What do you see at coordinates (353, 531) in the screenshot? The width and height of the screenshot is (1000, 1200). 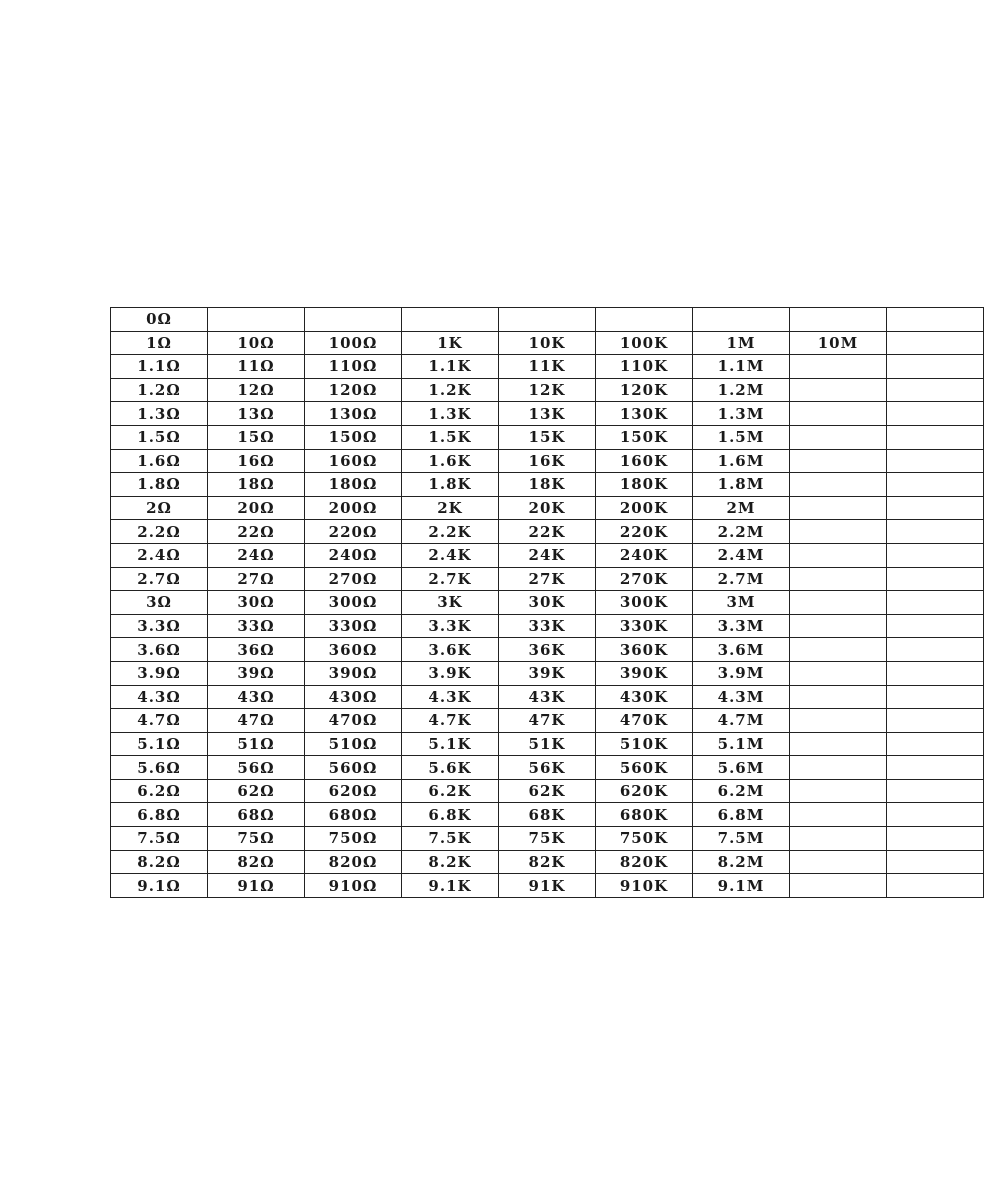 I see `table-cell: 220Ω` at bounding box center [353, 531].